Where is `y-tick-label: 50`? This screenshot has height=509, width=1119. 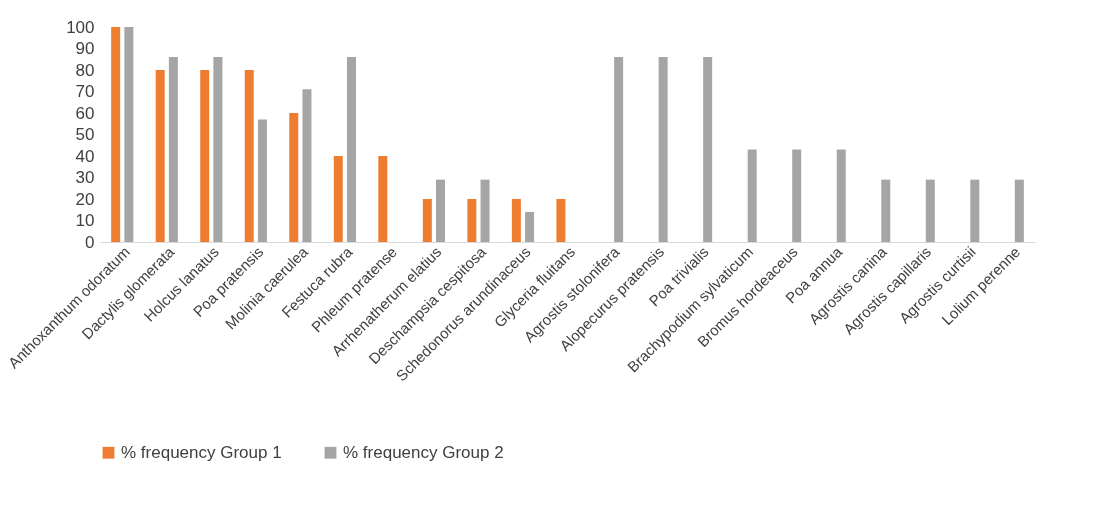 y-tick-label: 50 is located at coordinates (85, 134).